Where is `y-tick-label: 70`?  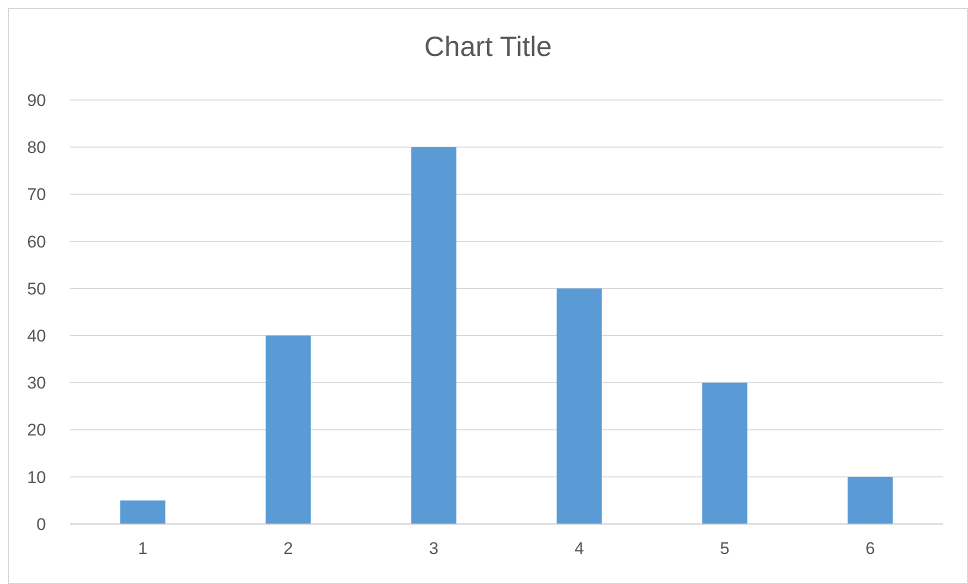 y-tick-label: 70 is located at coordinates (36, 194).